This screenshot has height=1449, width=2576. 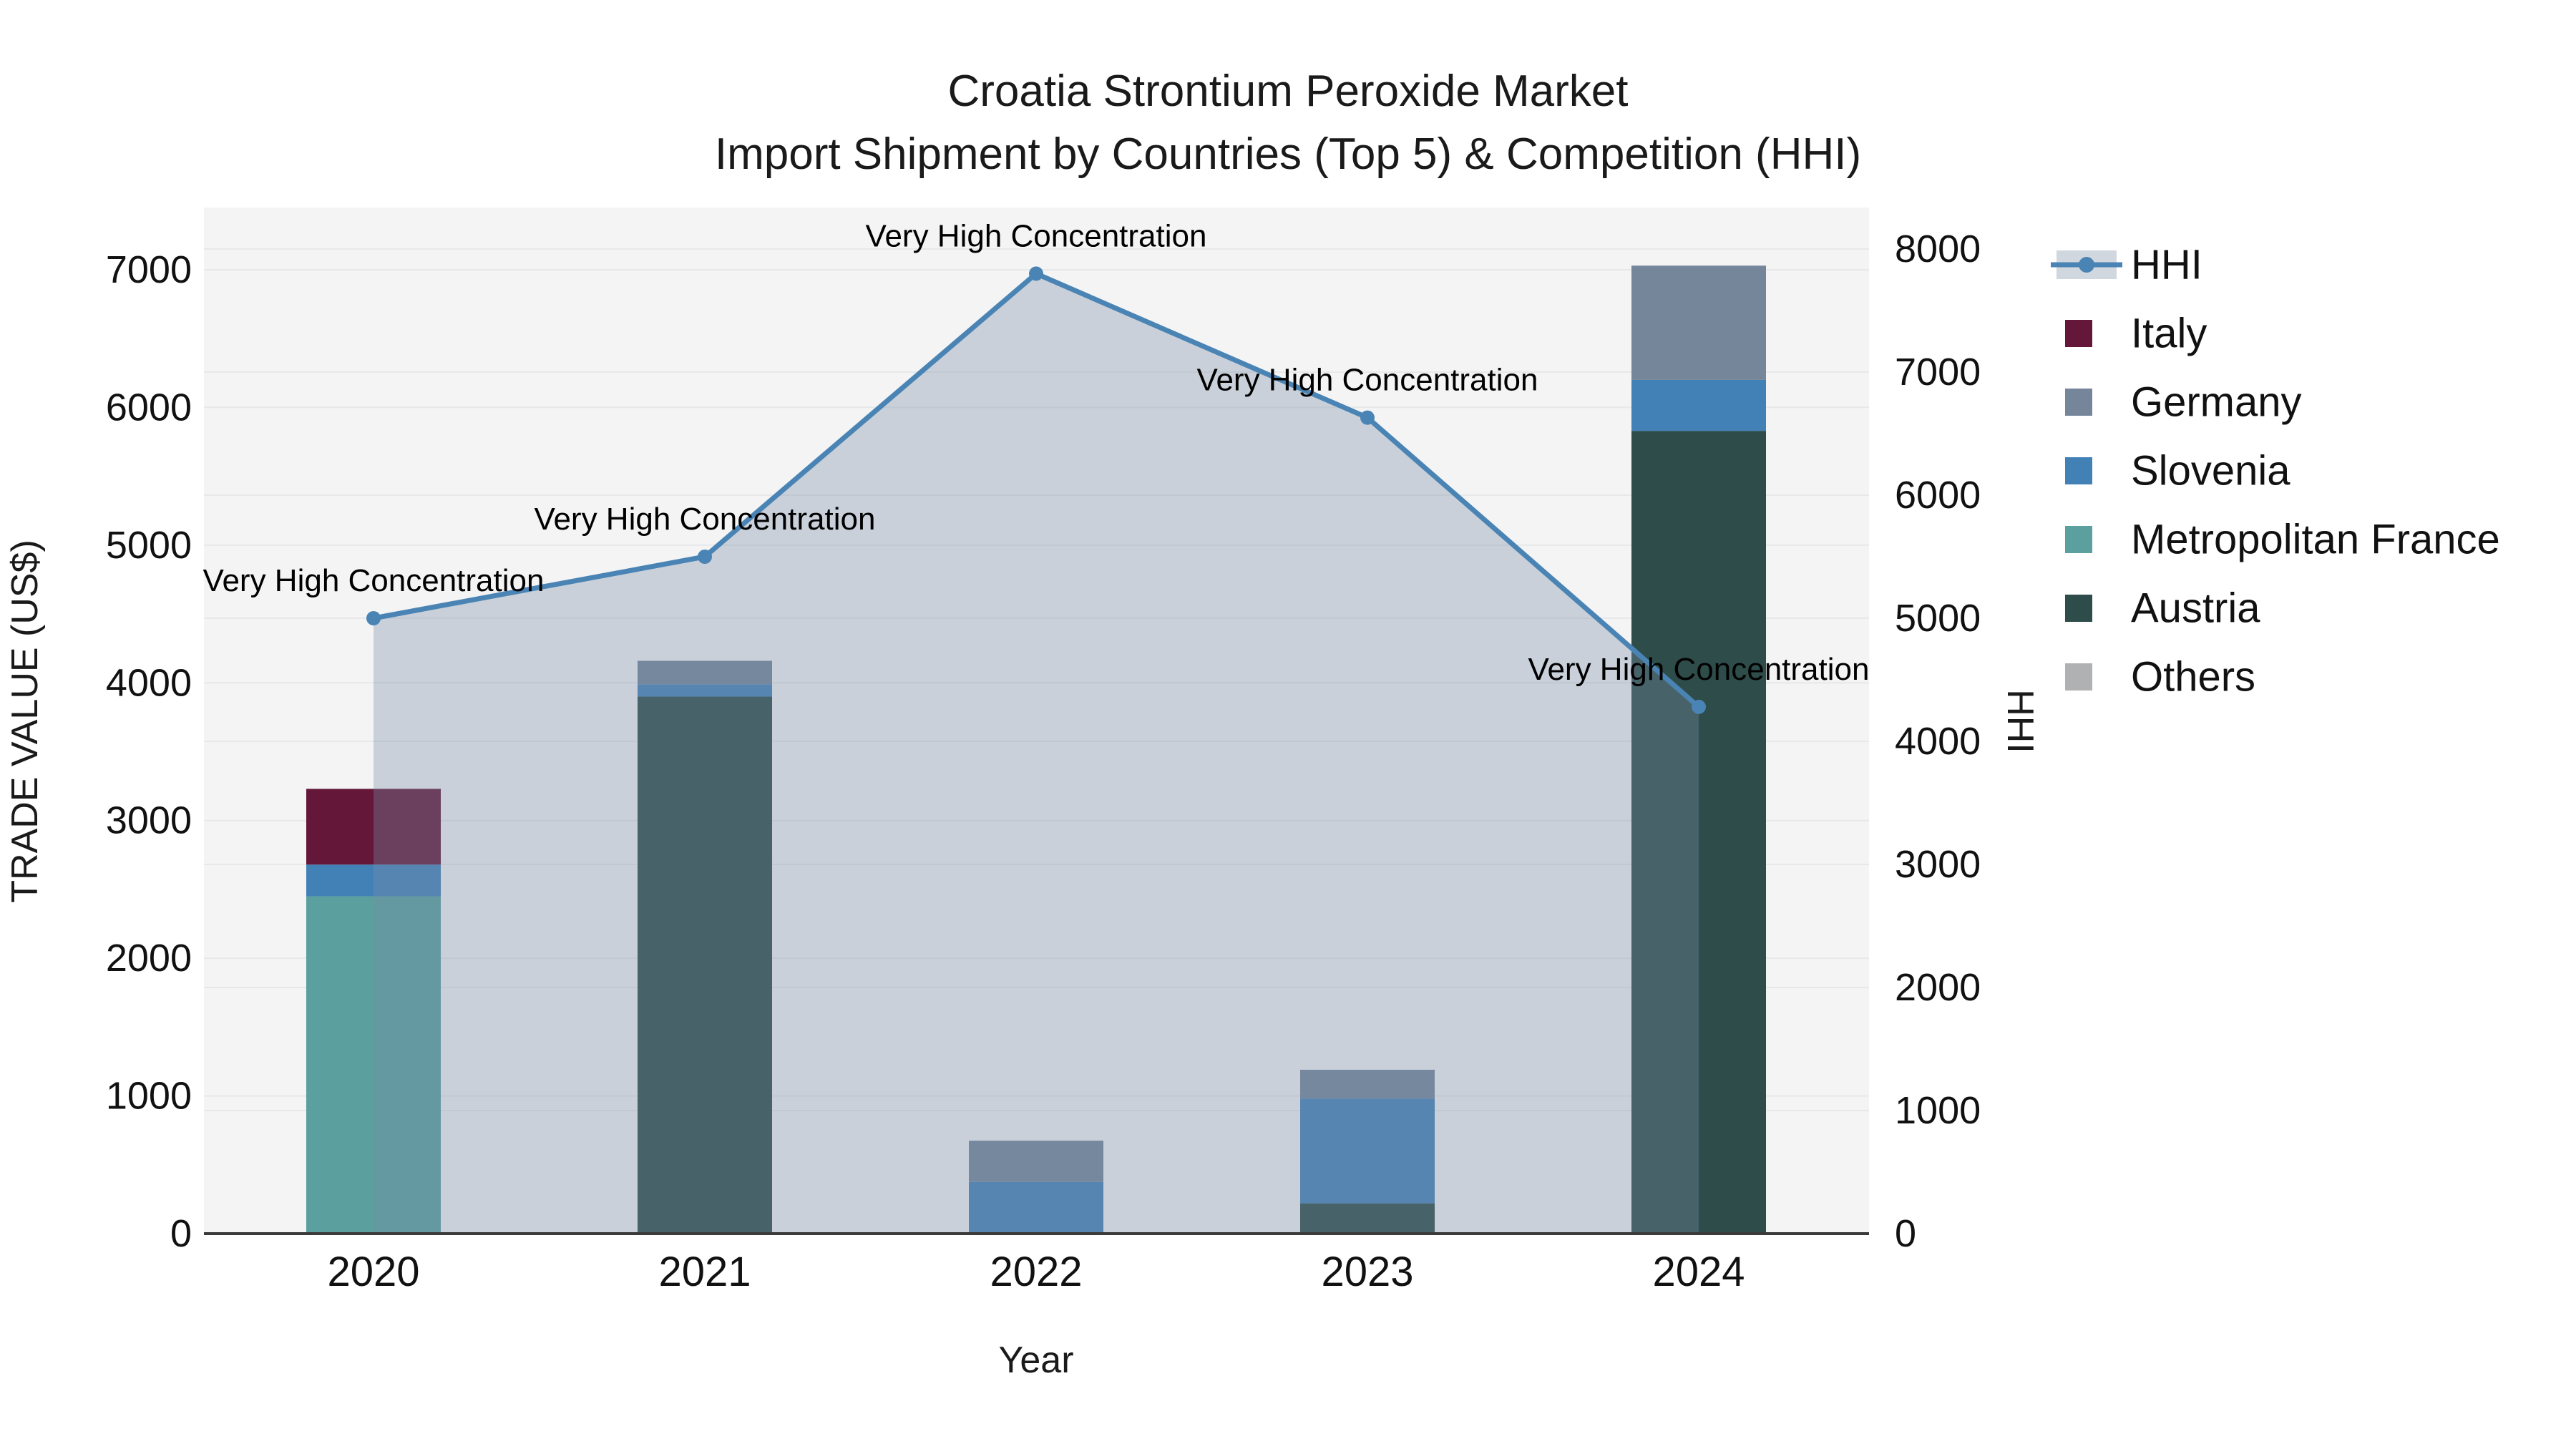 What do you see at coordinates (149, 752) in the screenshot?
I see `left-axis-ticks: 0 1000 2000 3000 4000 5000 6000 7000` at bounding box center [149, 752].